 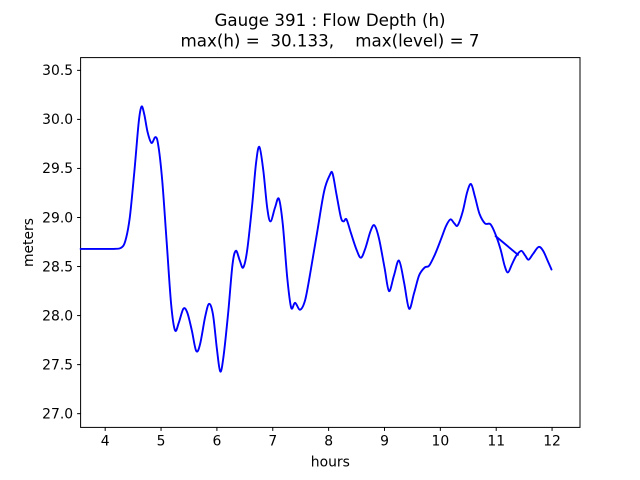 What do you see at coordinates (330, 463) in the screenshot?
I see `x-axis-label: hours` at bounding box center [330, 463].